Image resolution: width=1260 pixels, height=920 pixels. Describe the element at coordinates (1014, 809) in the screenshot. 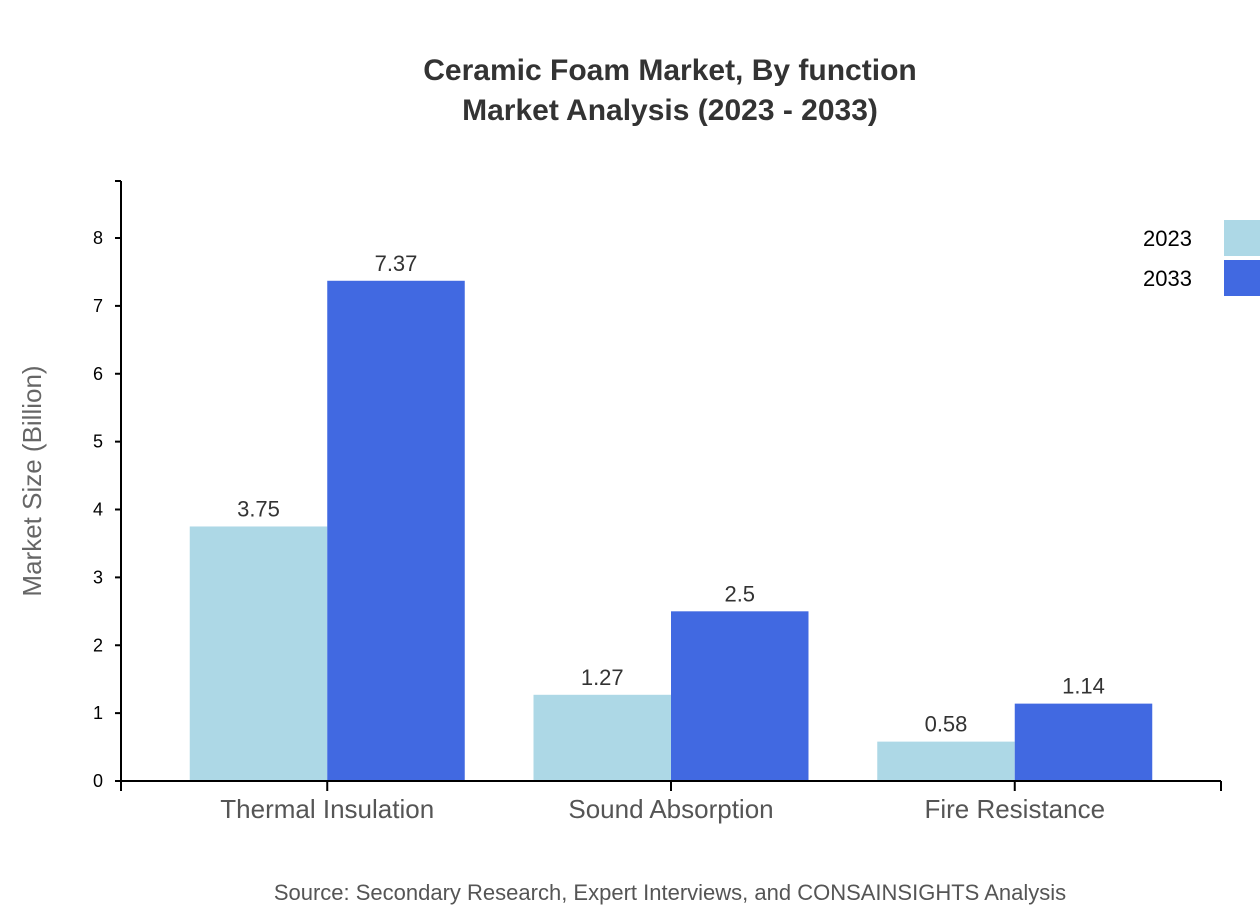

I see `x-tick-label: Fire Resistance` at that location.